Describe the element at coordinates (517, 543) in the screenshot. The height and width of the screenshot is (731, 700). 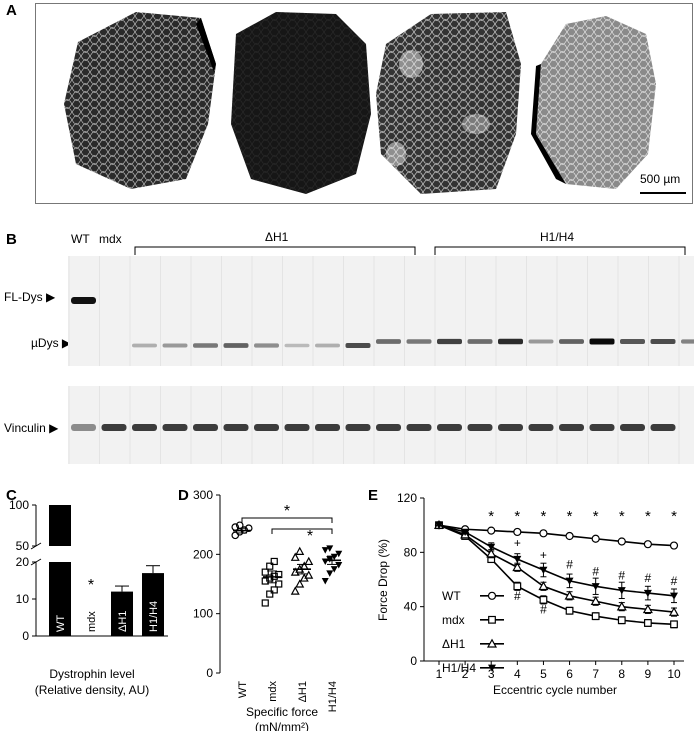
I see `annotation: +` at that location.